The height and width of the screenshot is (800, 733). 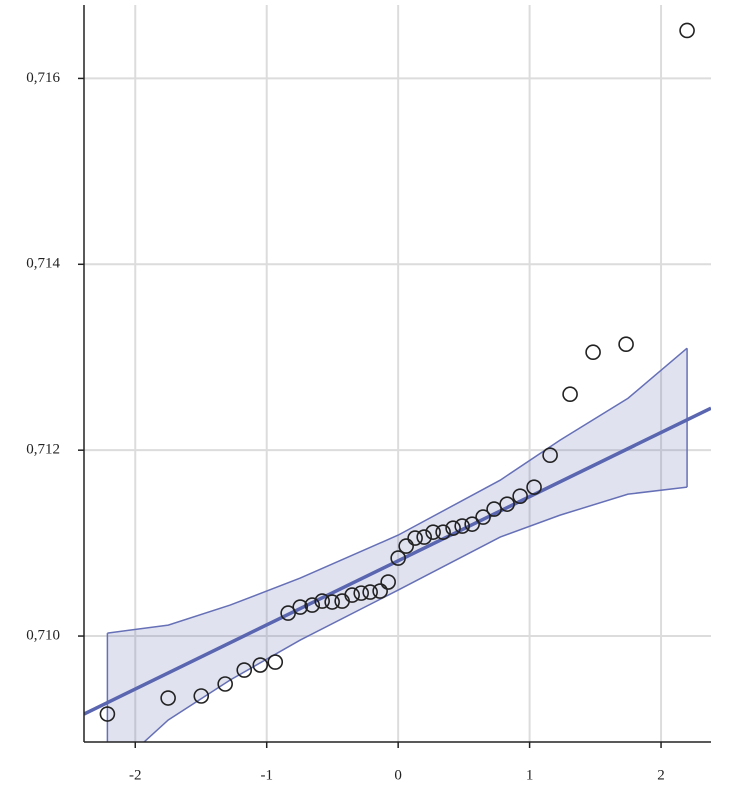 What do you see at coordinates (43, 450) in the screenshot?
I see `y-tick-label: 0,712` at bounding box center [43, 450].